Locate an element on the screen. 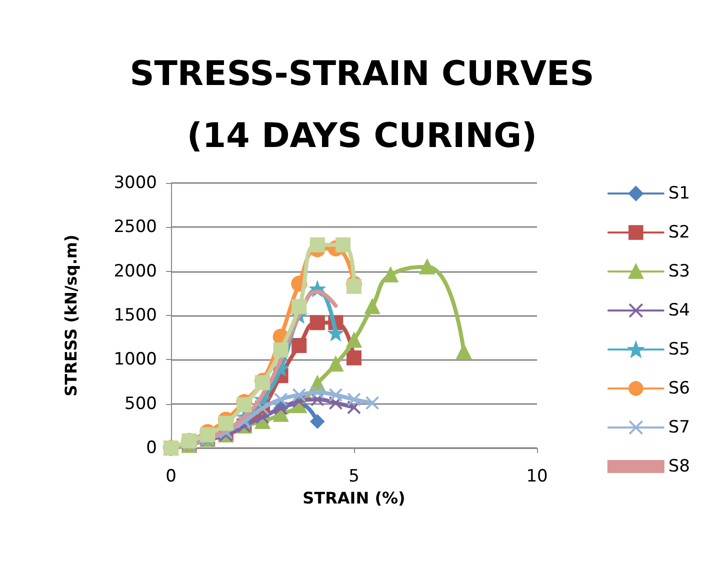 The height and width of the screenshot is (569, 715). legend-label: S4 is located at coordinates (679, 310).